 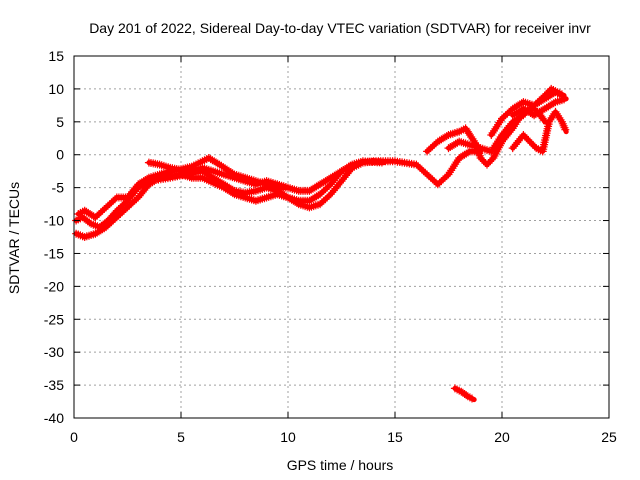 What do you see at coordinates (609, 437) in the screenshot?
I see `x-tick-label: 25` at bounding box center [609, 437].